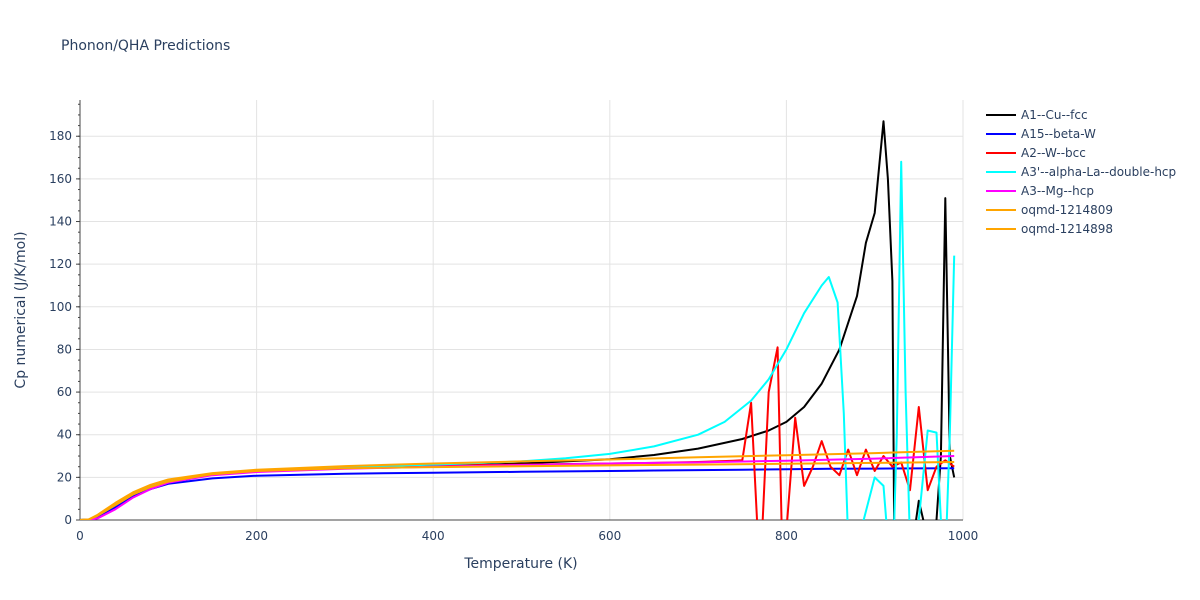  I want to click on legend-item: oqmd-1214898, so click(1049, 229).